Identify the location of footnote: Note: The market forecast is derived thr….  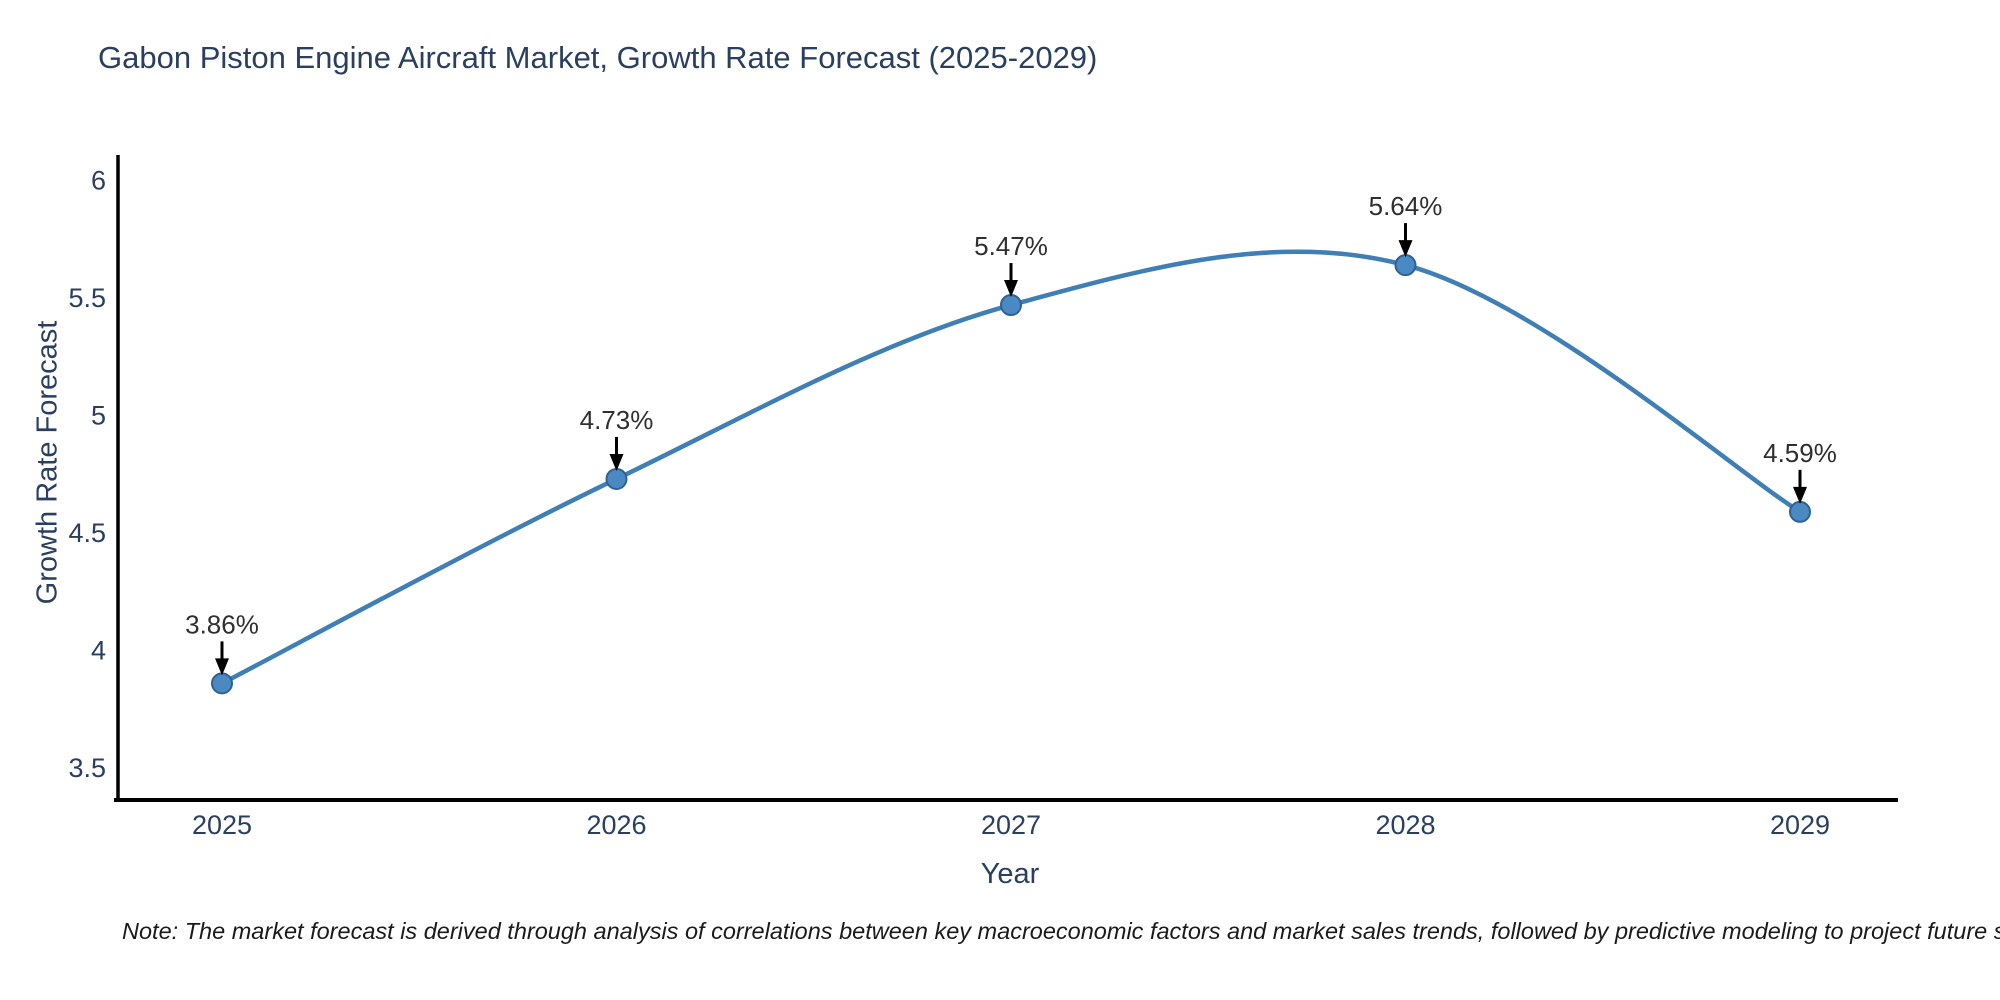
(1061, 931).